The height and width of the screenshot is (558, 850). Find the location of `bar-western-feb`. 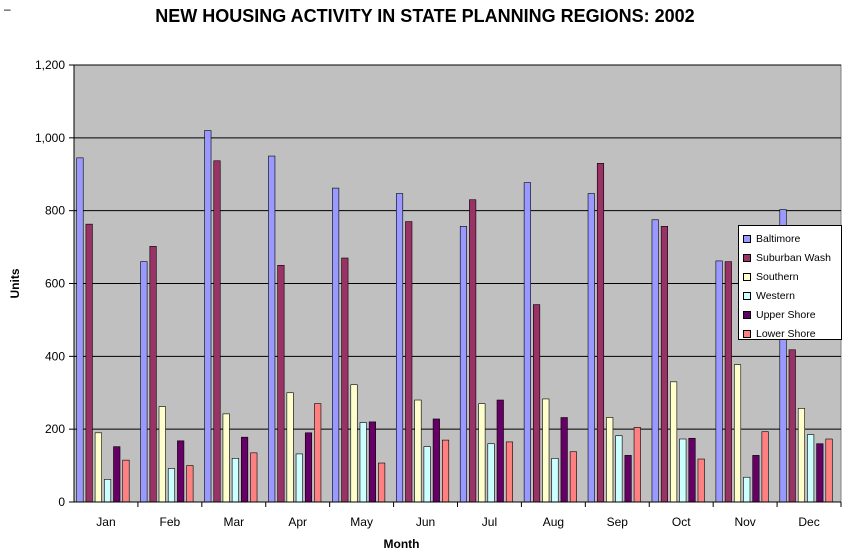

bar-western-feb is located at coordinates (171, 485).